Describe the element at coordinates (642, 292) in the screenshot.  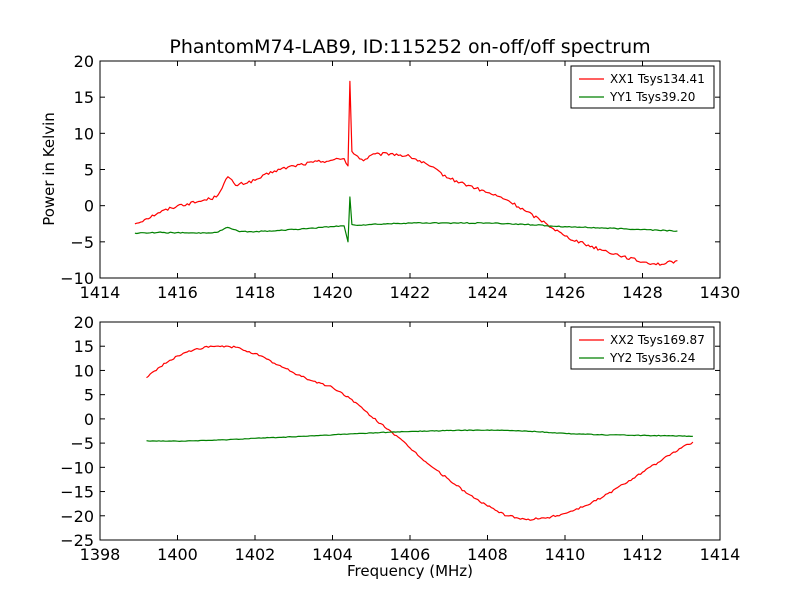
I see `x-tick-label: 1428` at that location.